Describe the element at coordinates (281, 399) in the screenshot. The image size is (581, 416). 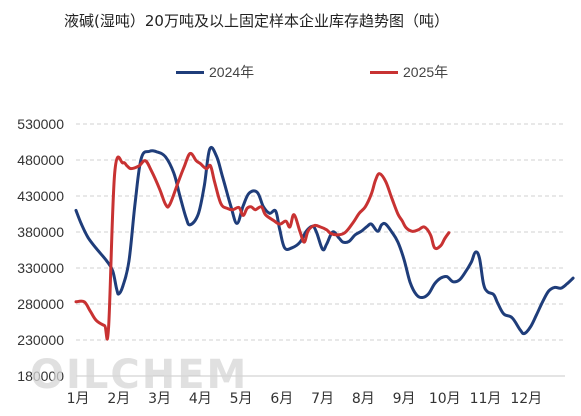
I see `x-tick-label: 6月` at that location.